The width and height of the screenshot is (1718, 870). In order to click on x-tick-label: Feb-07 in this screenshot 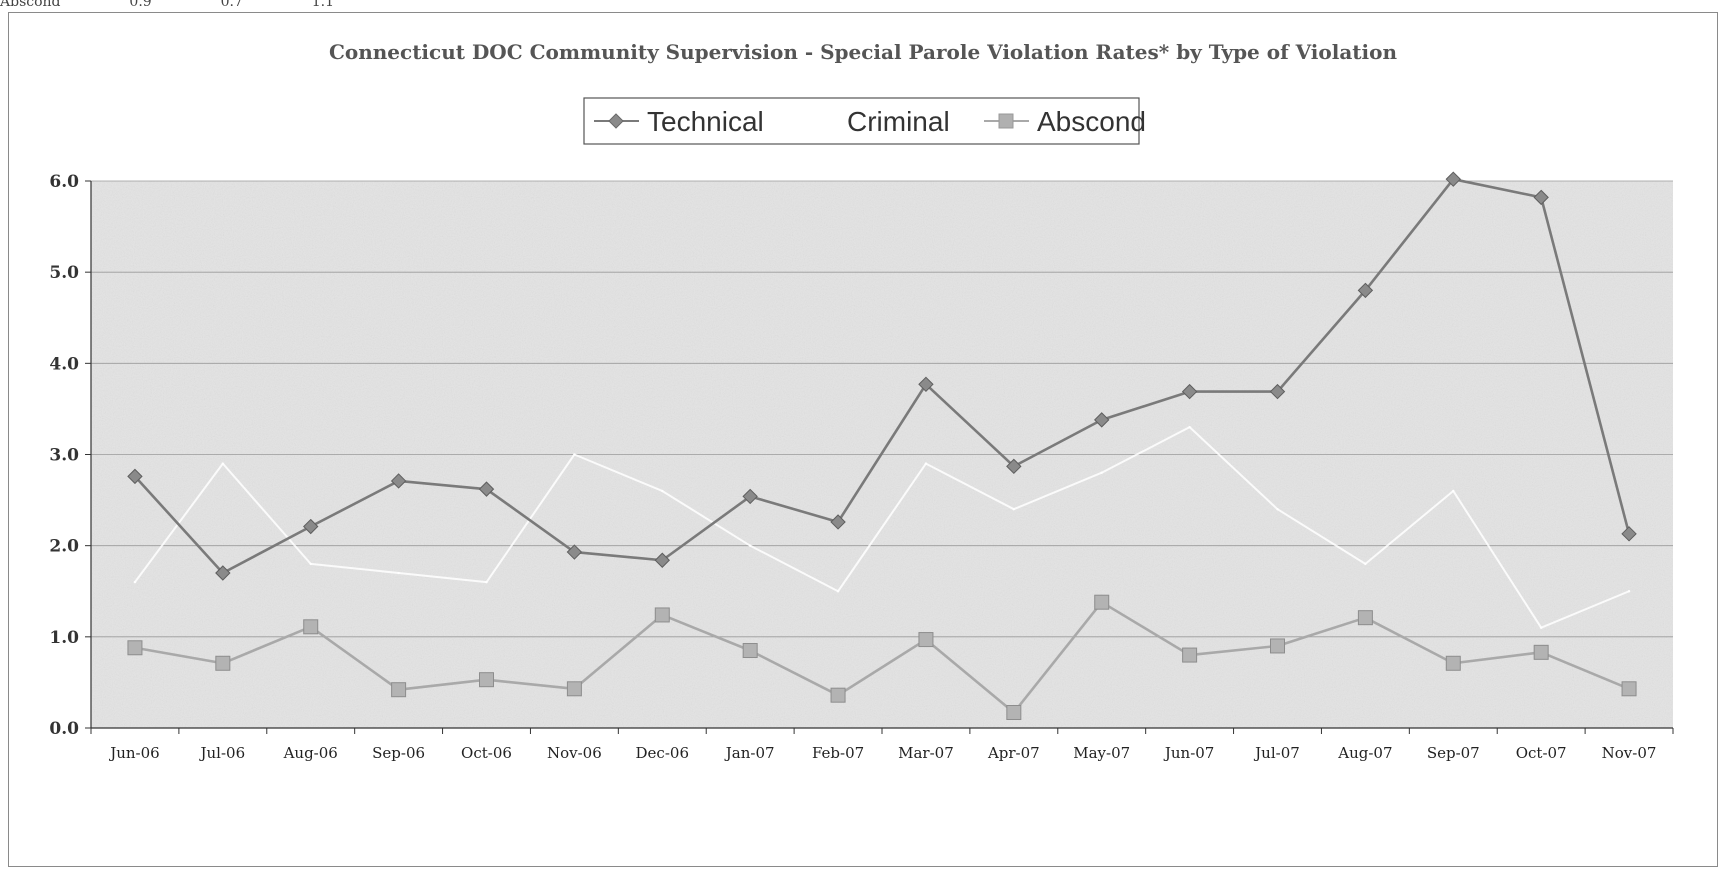, I will do `click(838, 753)`.